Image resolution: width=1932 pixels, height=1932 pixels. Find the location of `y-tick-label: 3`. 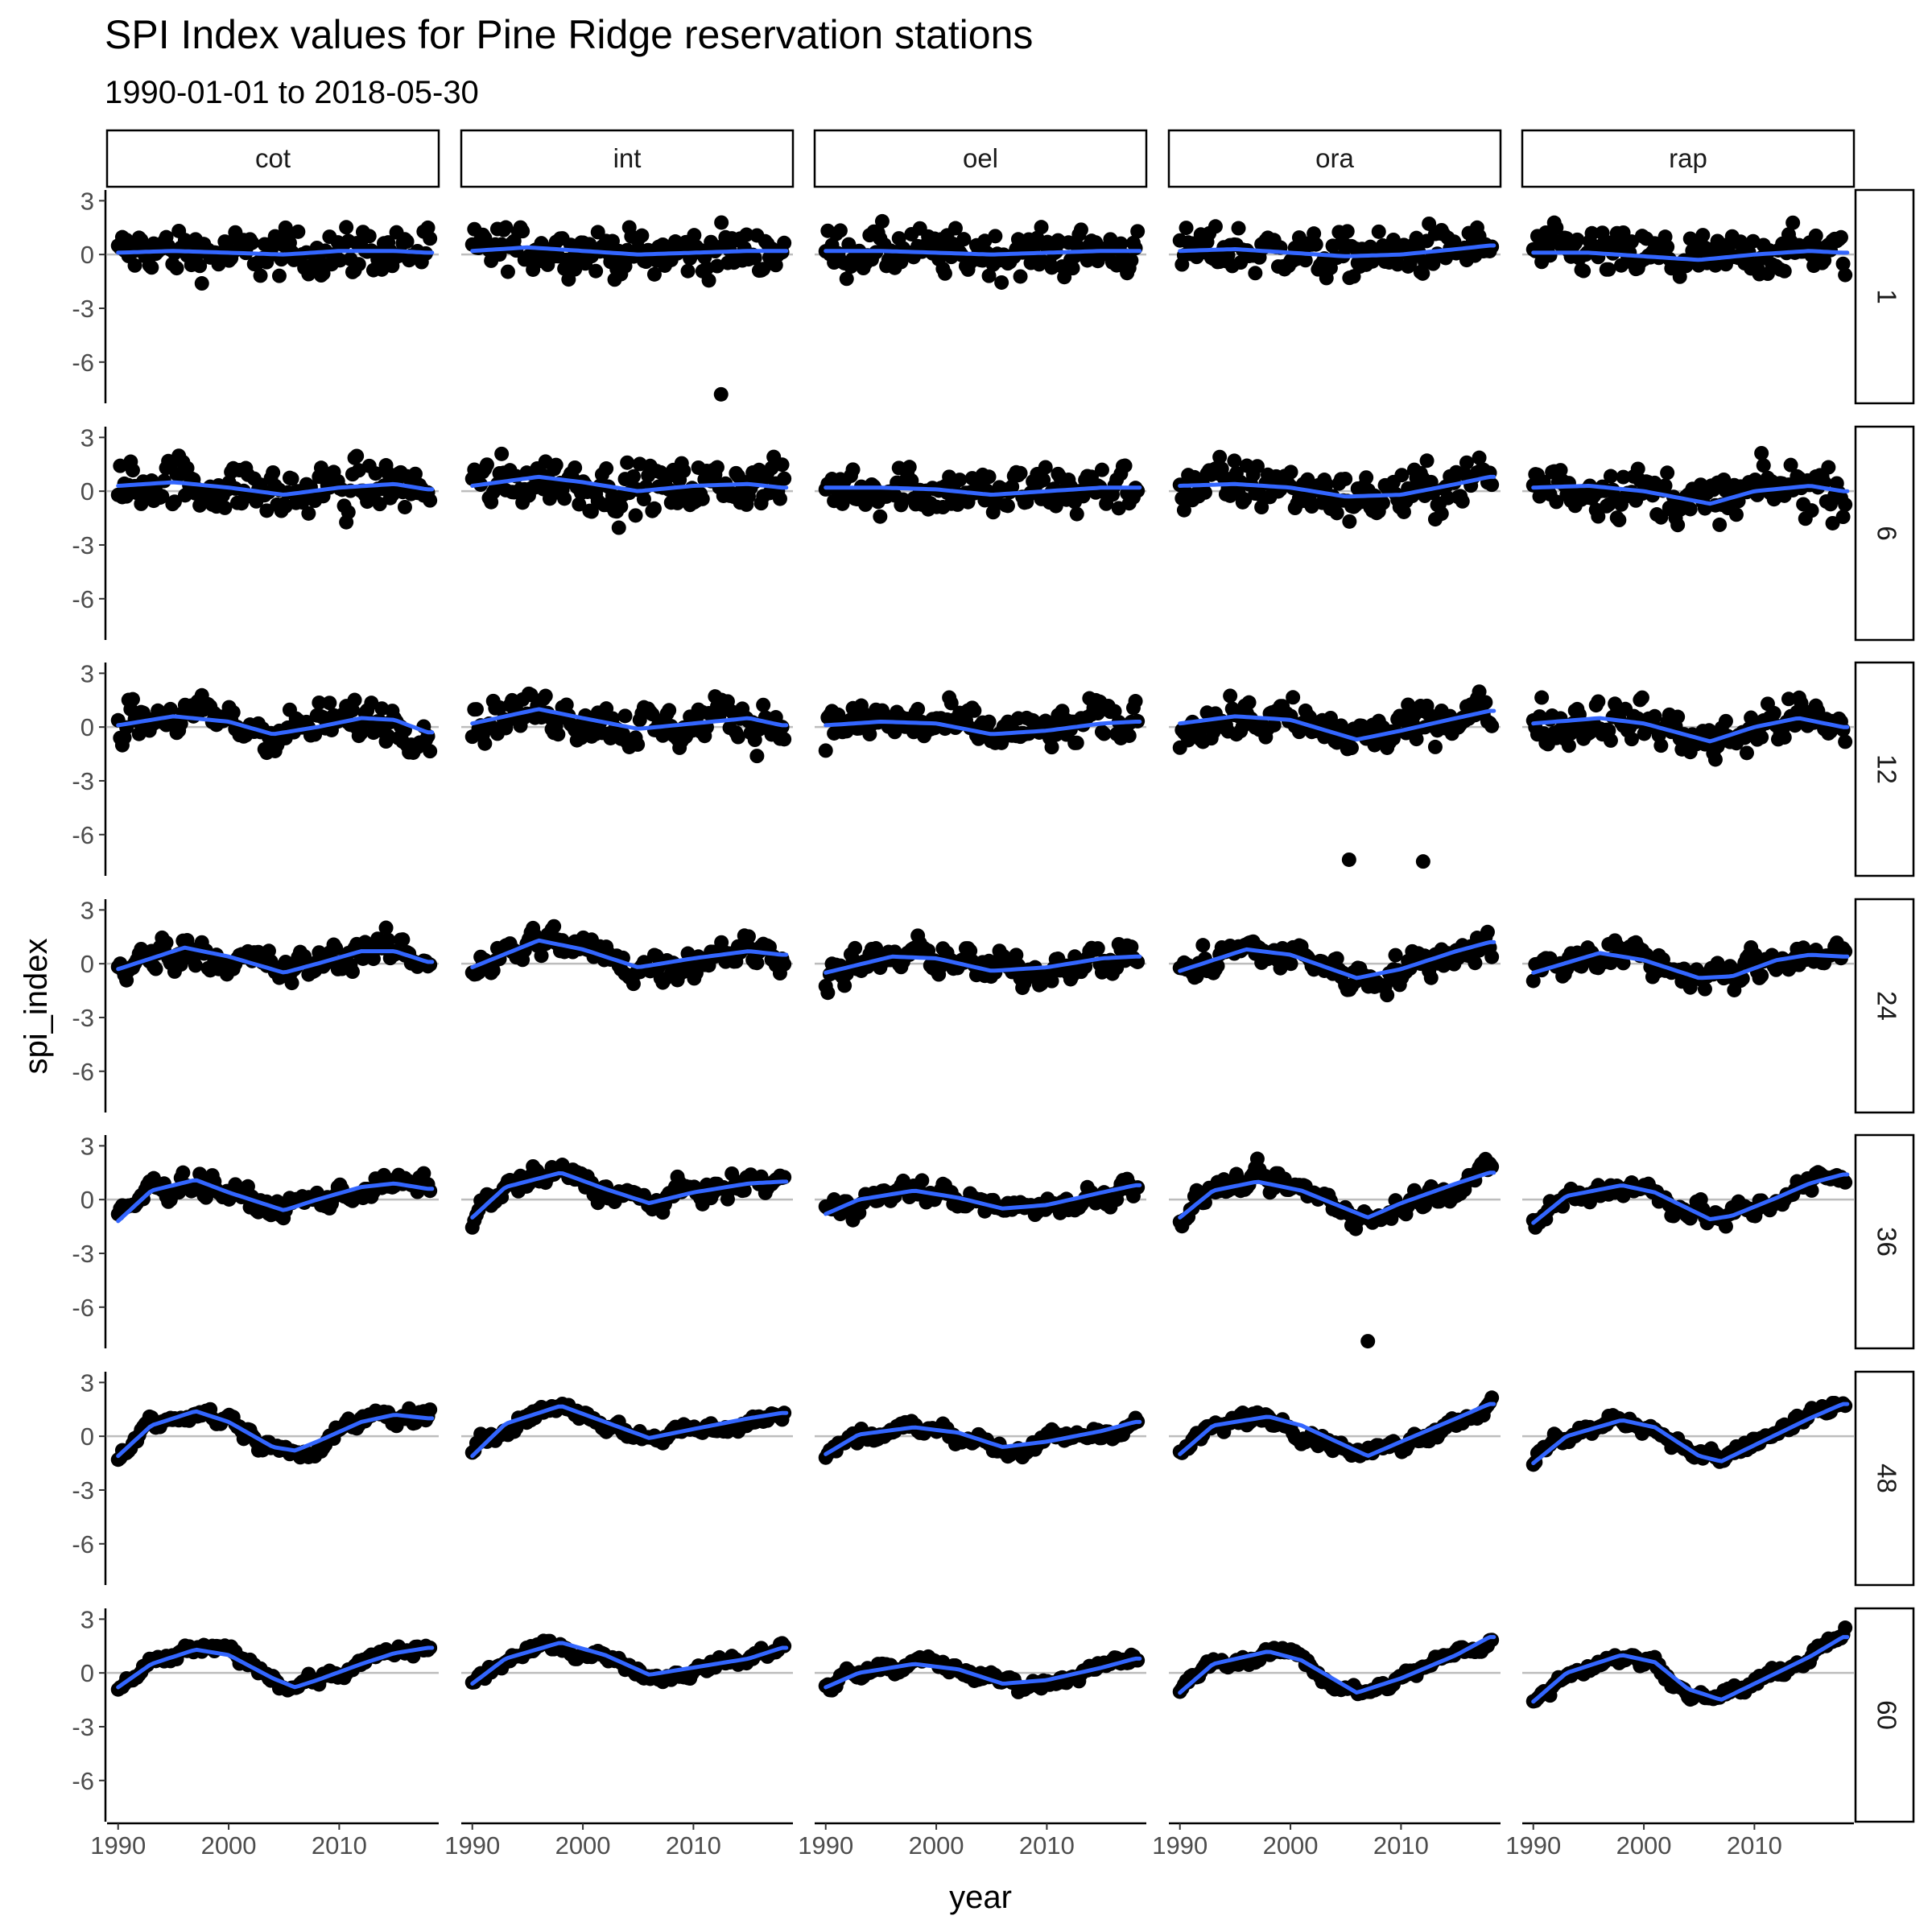

y-tick-label: 3 is located at coordinates (87, 1382).